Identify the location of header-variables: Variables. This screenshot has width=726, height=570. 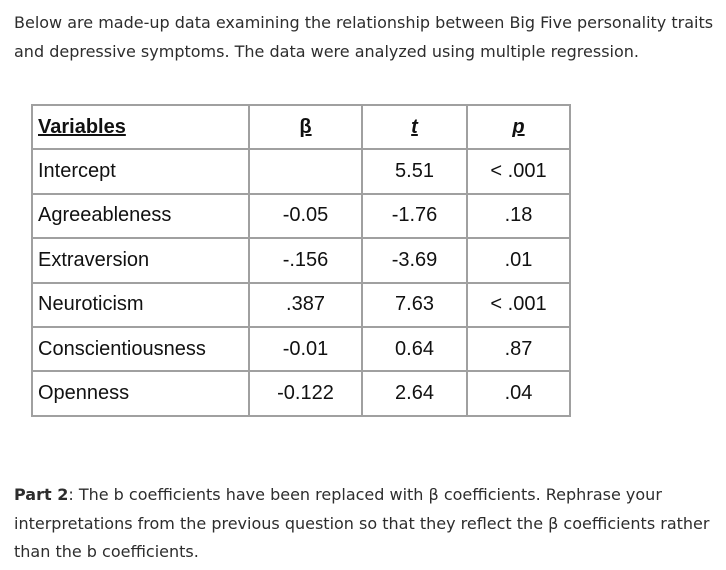
(140, 127).